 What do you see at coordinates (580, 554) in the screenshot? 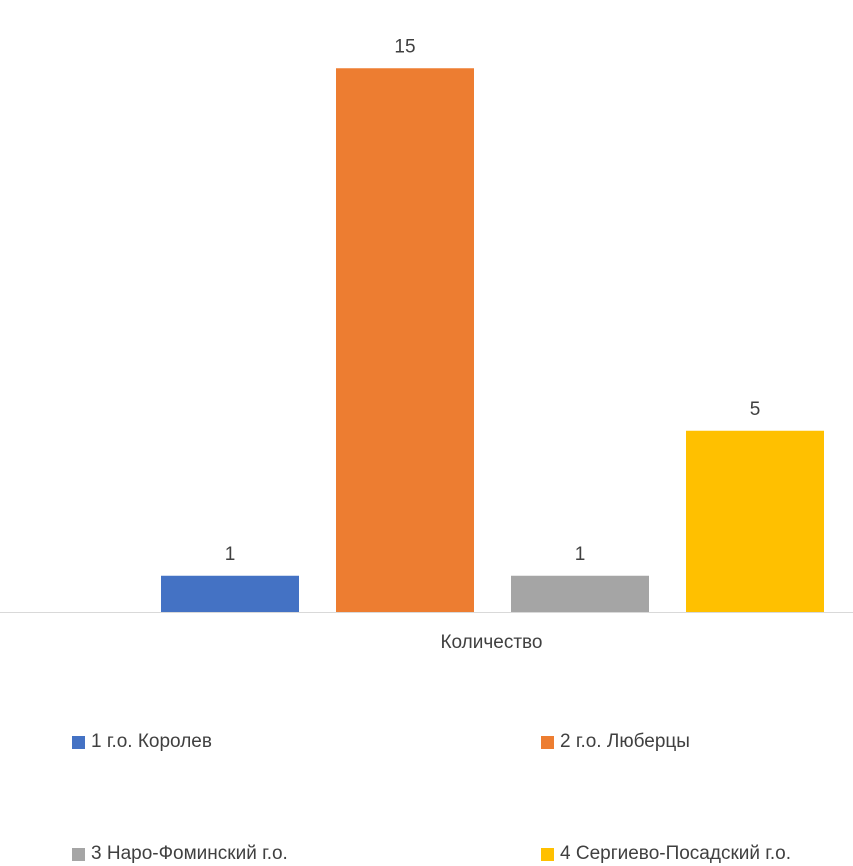
I see `data-label-series-3: 1` at bounding box center [580, 554].